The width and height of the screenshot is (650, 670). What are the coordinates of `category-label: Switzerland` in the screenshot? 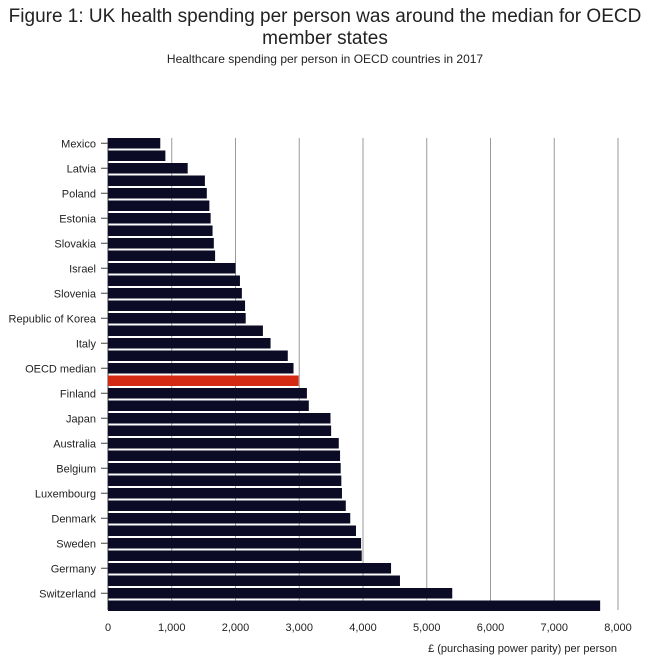 It's located at (67, 594).